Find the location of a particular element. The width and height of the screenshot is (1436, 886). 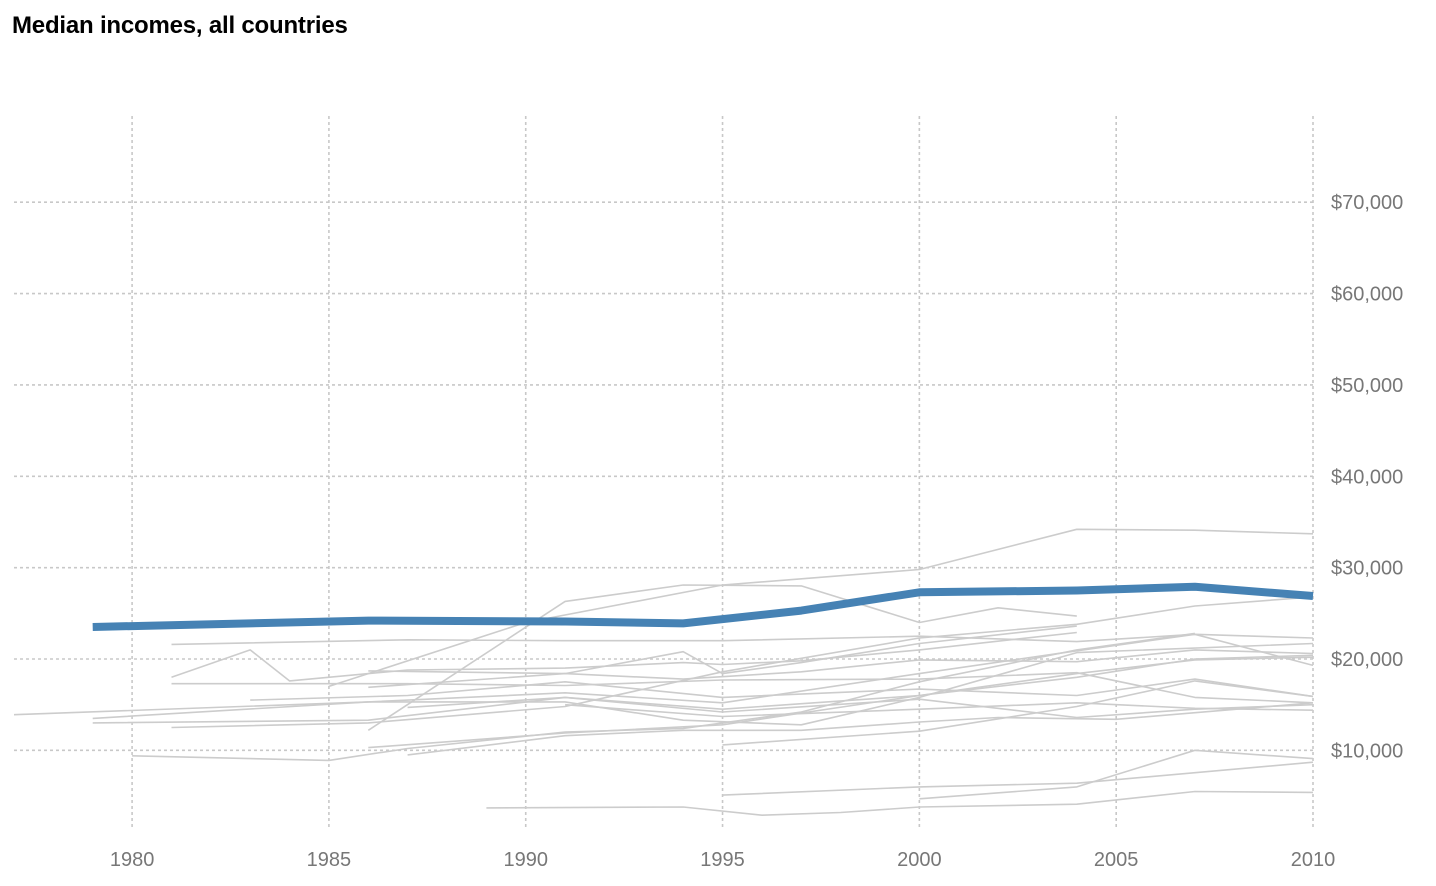

x-tick-label: 1980 is located at coordinates (132, 860).